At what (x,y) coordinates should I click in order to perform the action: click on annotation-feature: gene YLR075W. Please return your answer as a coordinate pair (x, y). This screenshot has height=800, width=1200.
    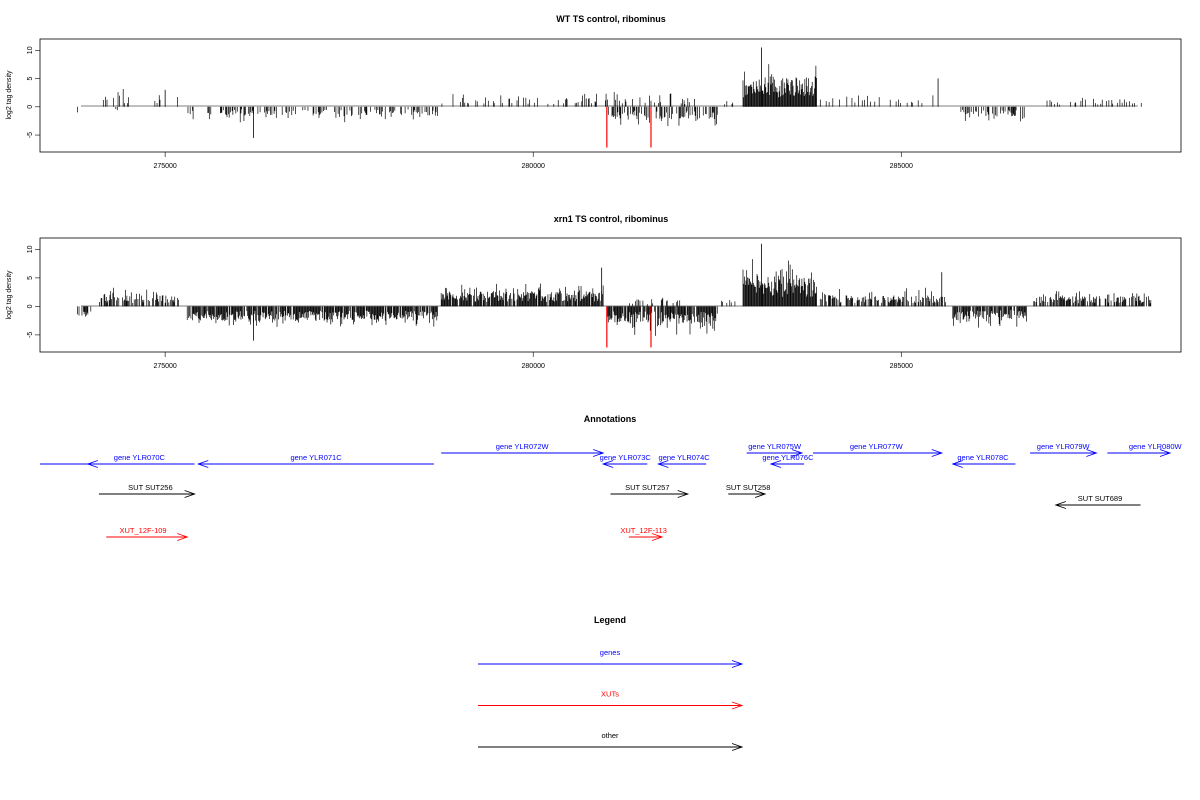
    Looking at the image, I should click on (775, 449).